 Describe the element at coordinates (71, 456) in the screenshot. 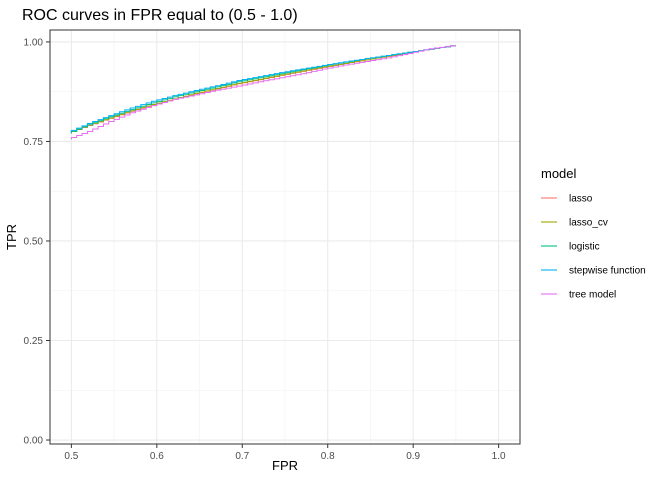

I see `x-tick-label: 0.5` at that location.